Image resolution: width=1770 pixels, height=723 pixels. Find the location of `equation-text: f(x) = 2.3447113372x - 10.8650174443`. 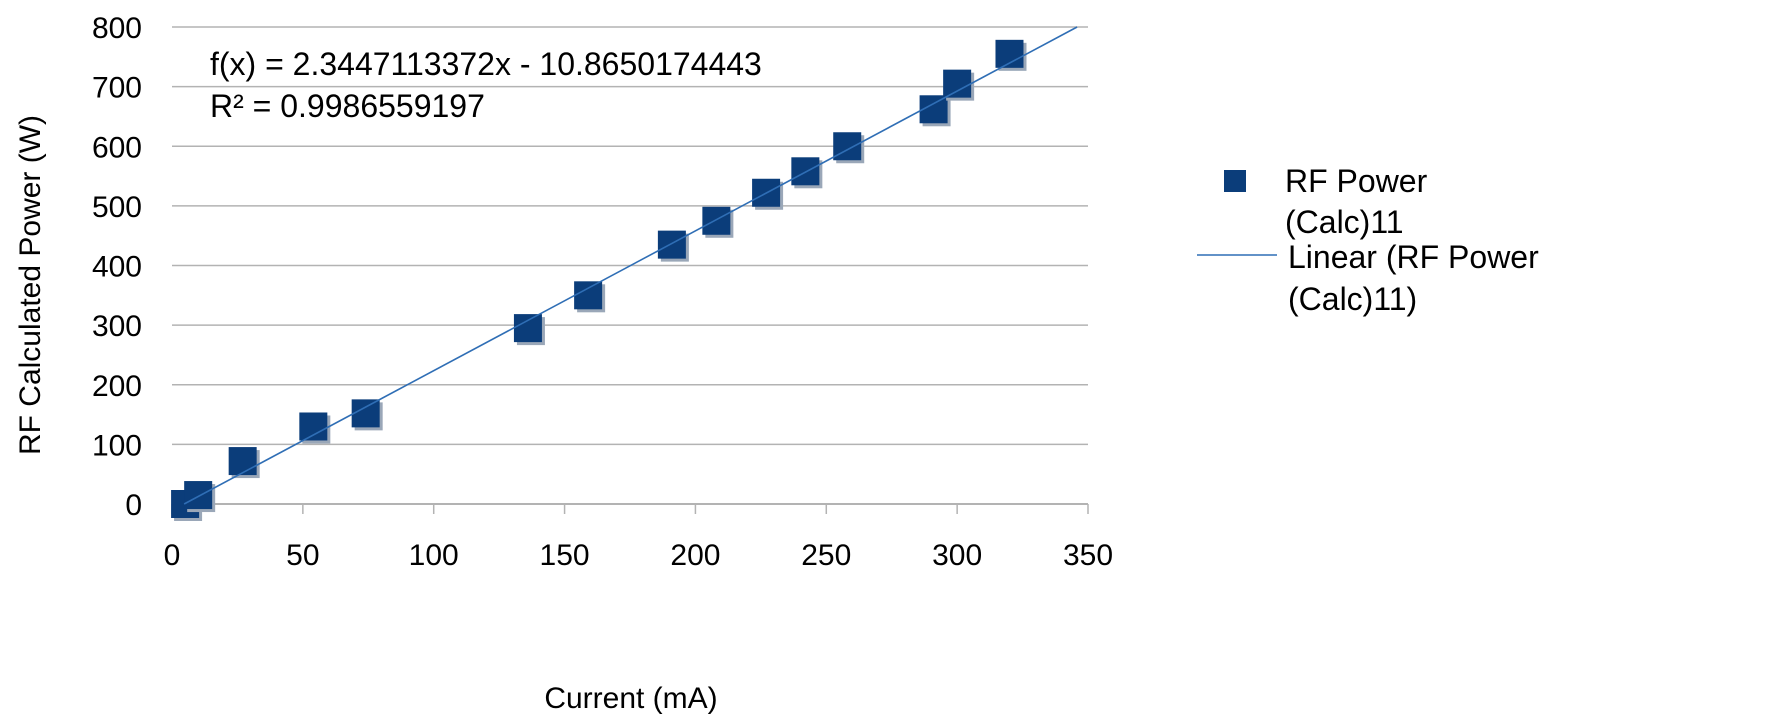

equation-text: f(x) = 2.3447113372x - 10.8650174443 is located at coordinates (486, 64).